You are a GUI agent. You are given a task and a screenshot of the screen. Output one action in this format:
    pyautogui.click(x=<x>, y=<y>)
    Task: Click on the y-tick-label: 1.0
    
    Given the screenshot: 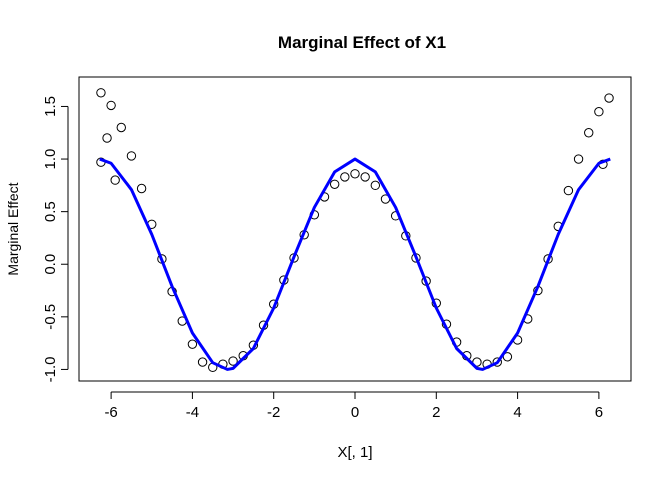 What is the action you would take?
    pyautogui.click(x=50, y=159)
    